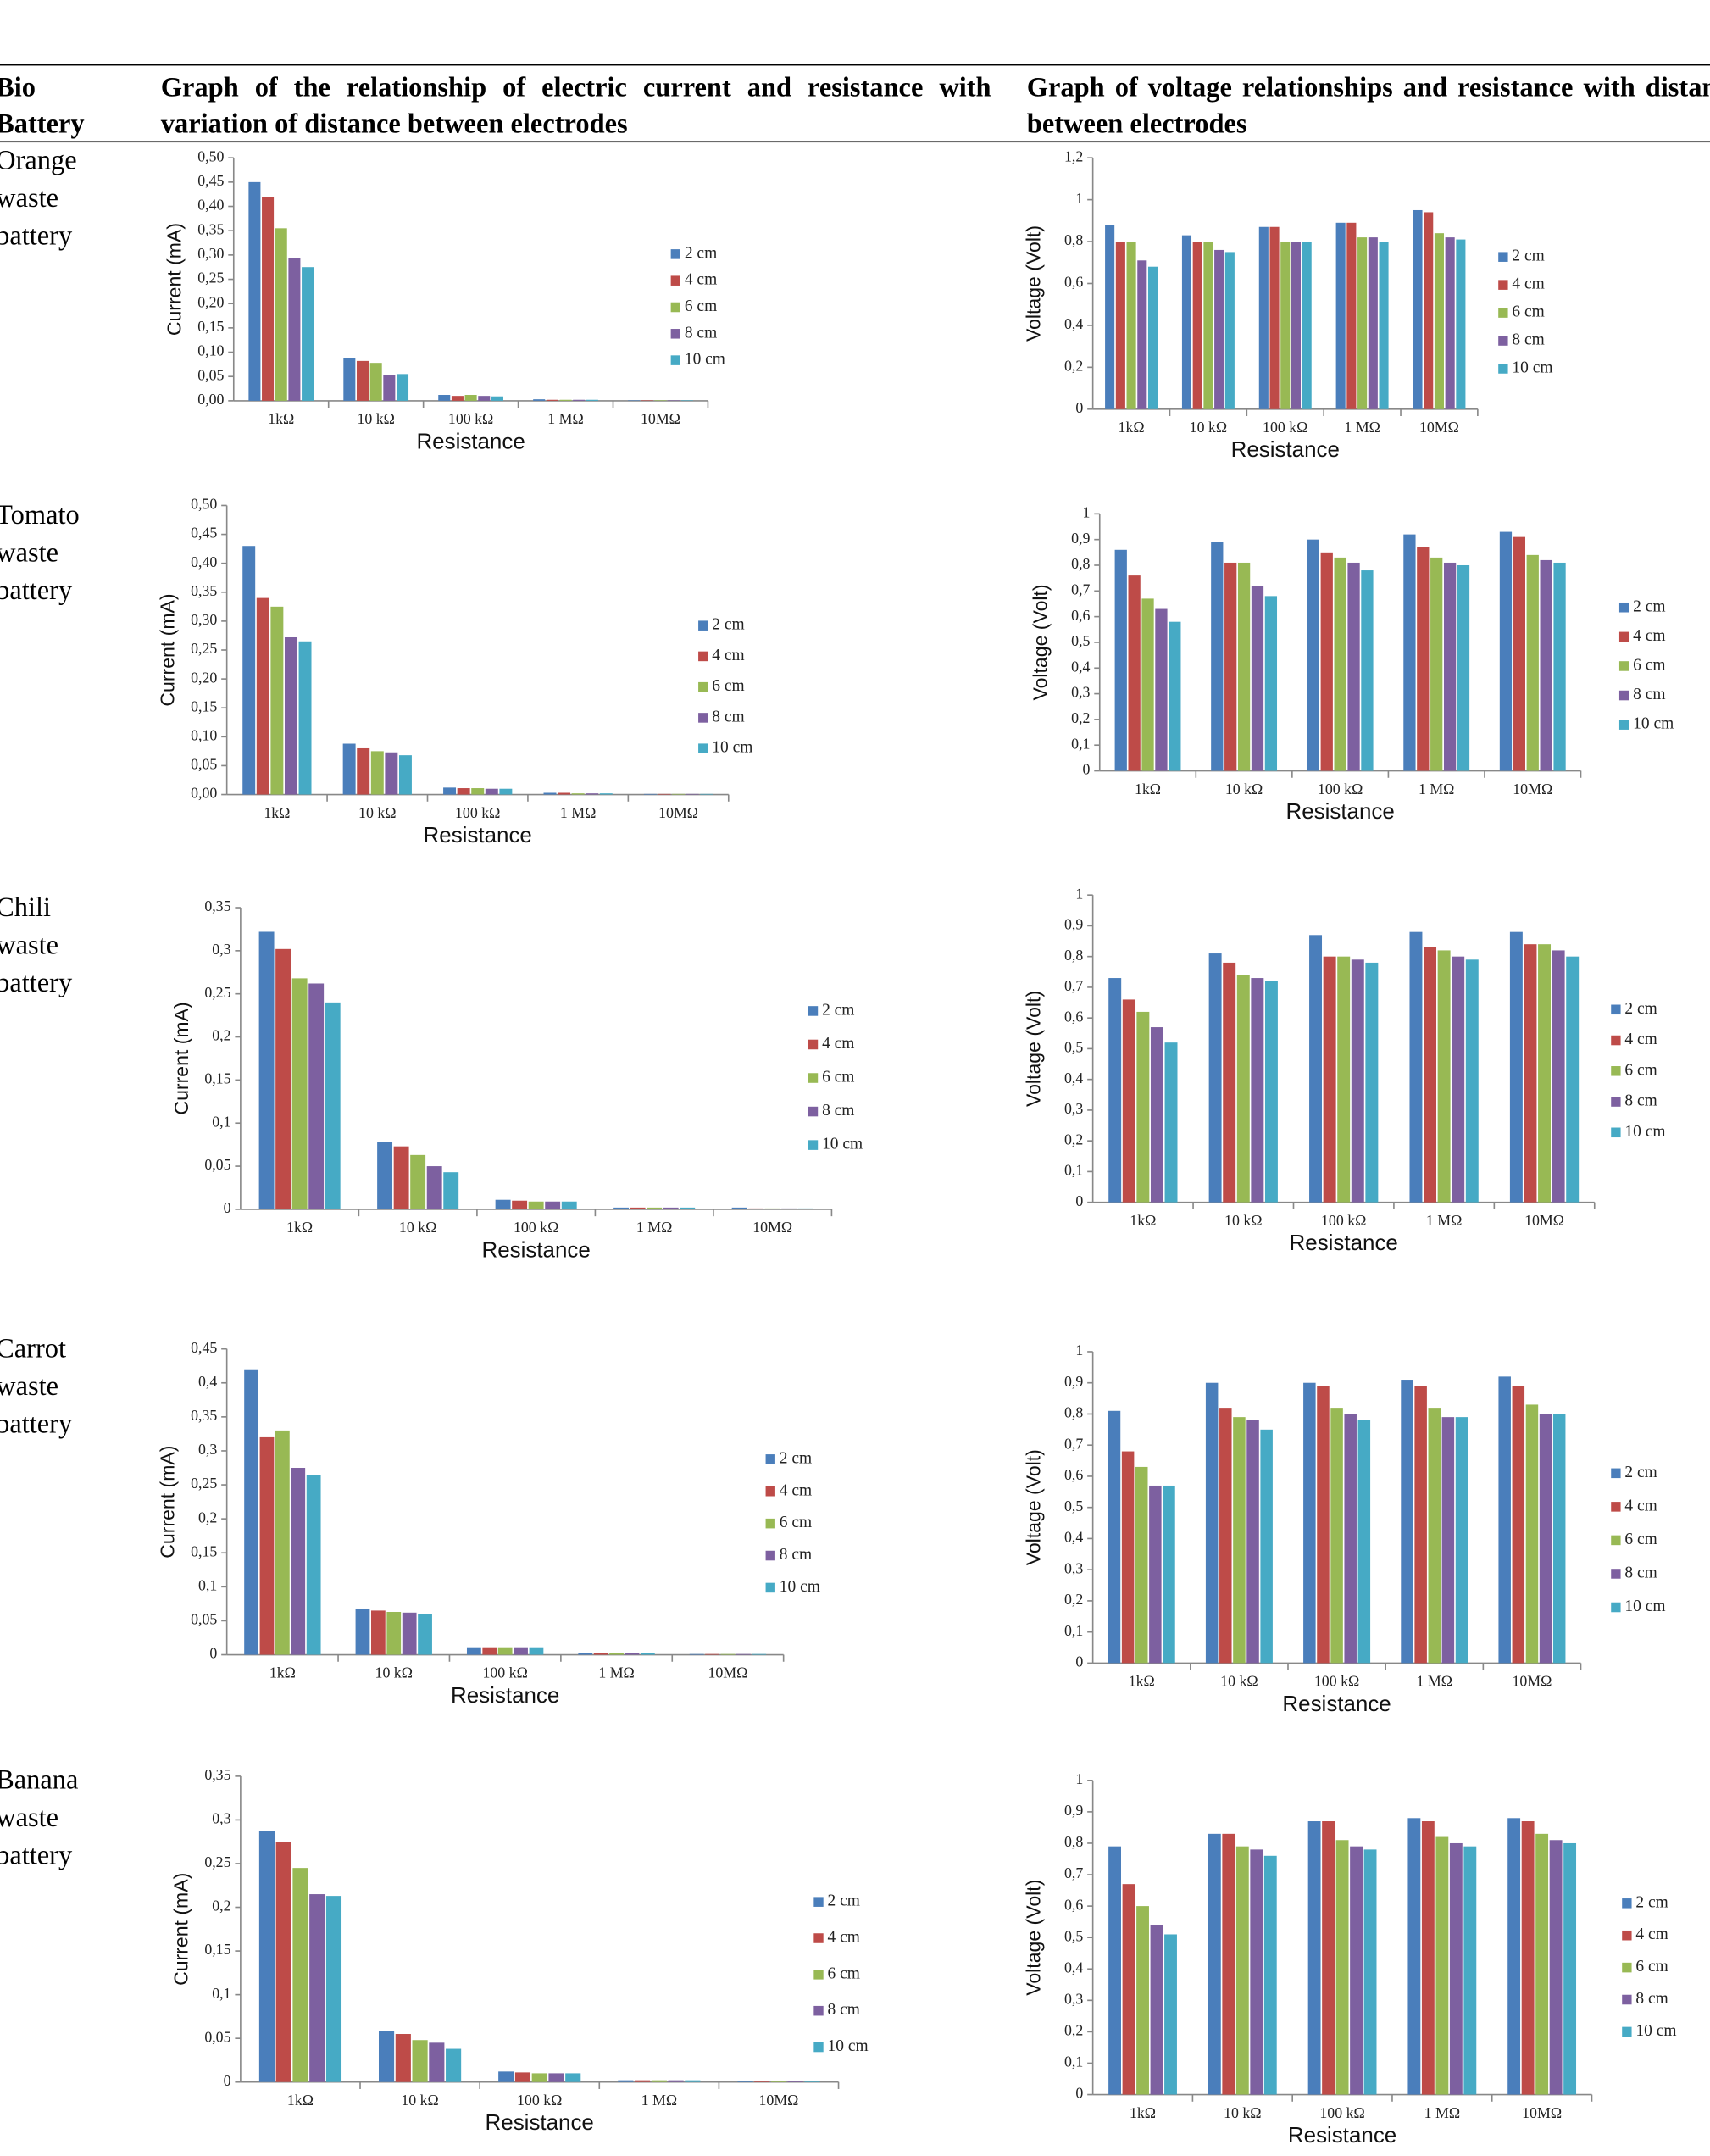 The height and width of the screenshot is (2156, 1710). What do you see at coordinates (1079, 1661) in the screenshot?
I see `y-tick-label: 0` at bounding box center [1079, 1661].